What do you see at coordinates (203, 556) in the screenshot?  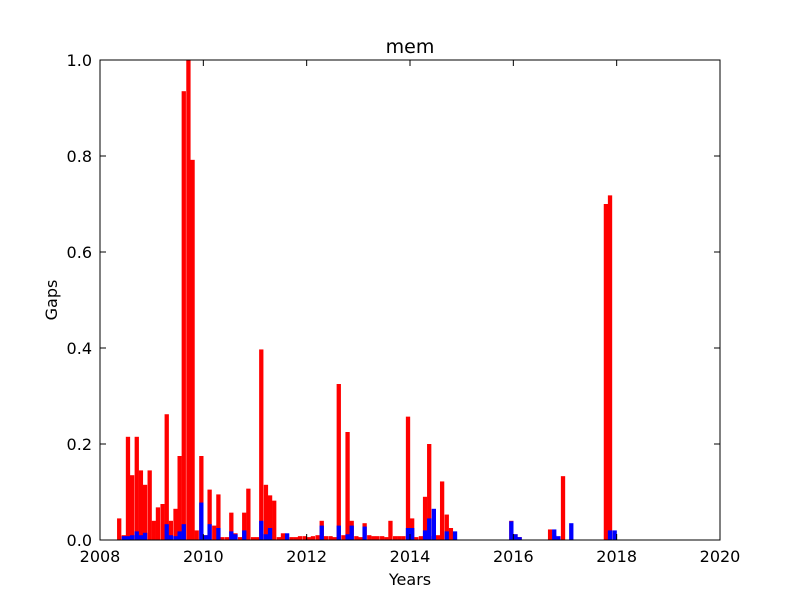 I see `x-tick-label: 2010` at bounding box center [203, 556].